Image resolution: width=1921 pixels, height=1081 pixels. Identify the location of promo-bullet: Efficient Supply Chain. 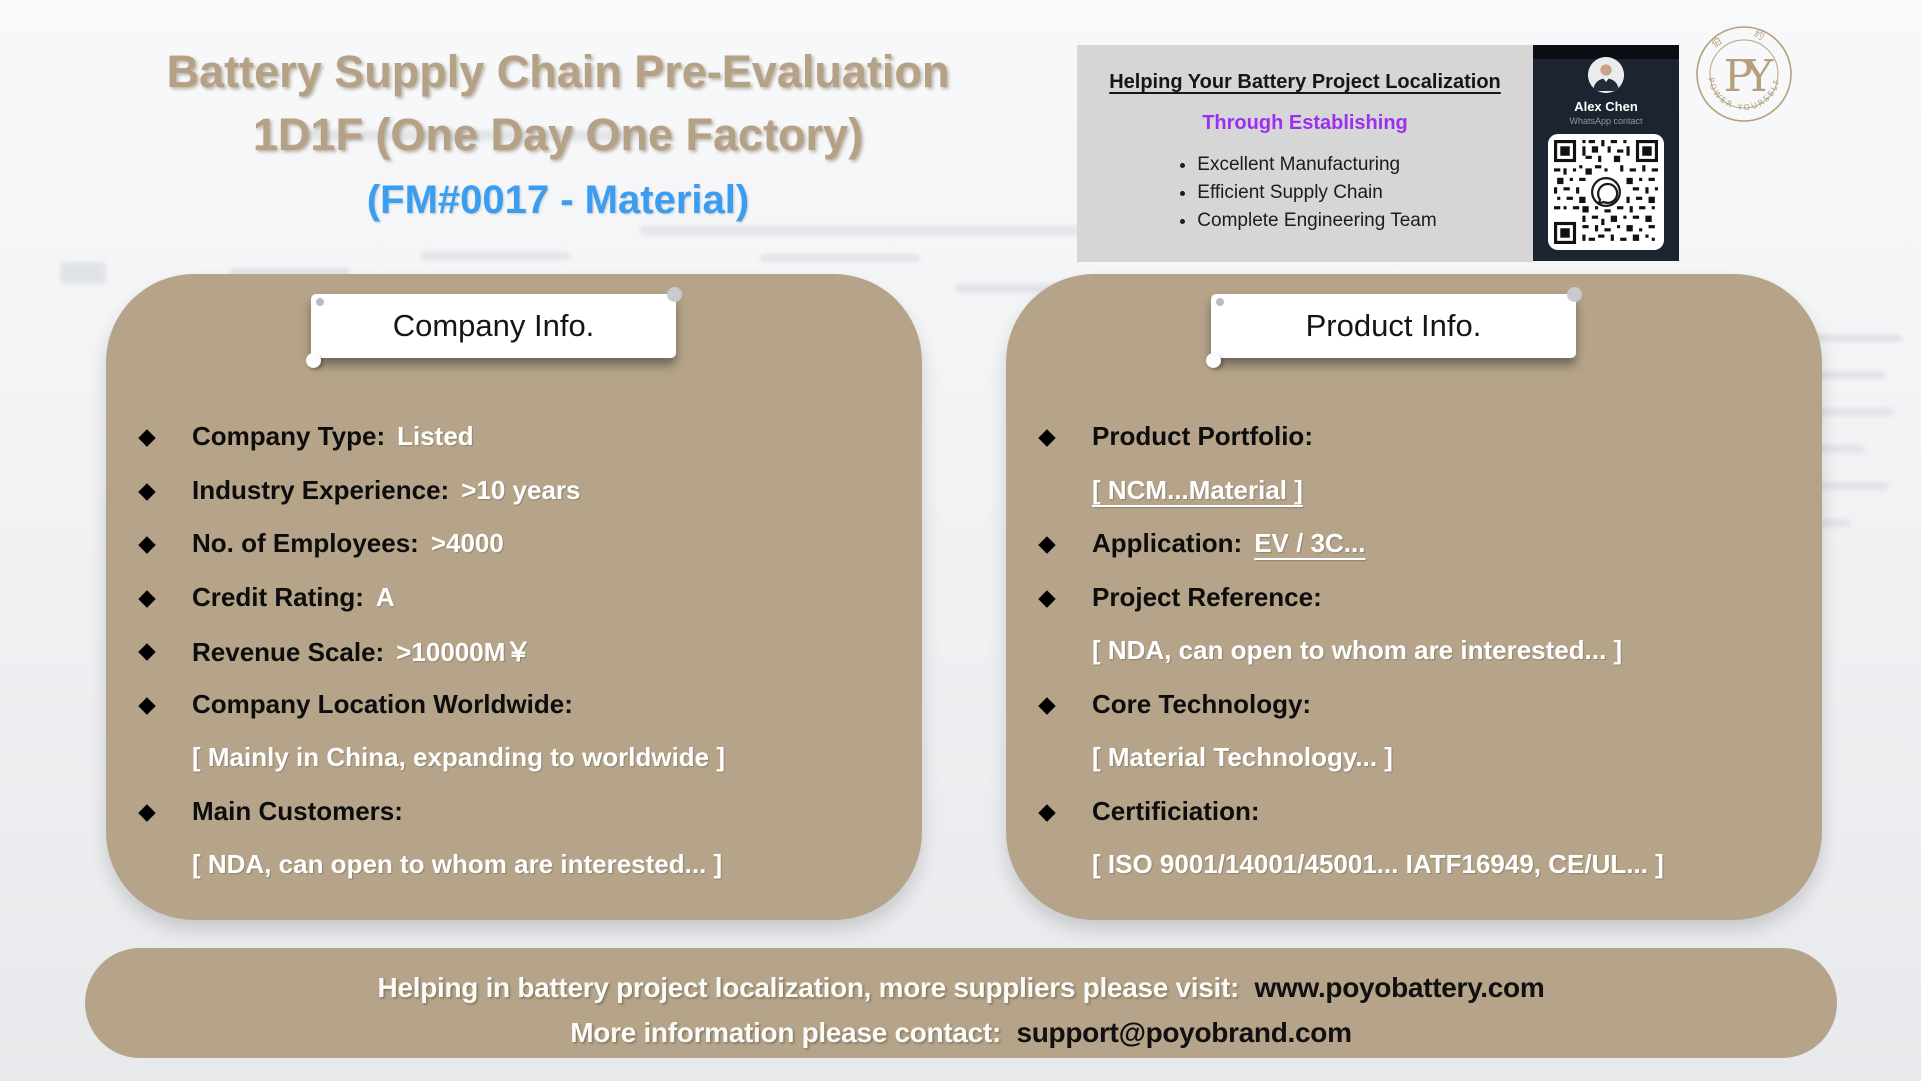
(1316, 193).